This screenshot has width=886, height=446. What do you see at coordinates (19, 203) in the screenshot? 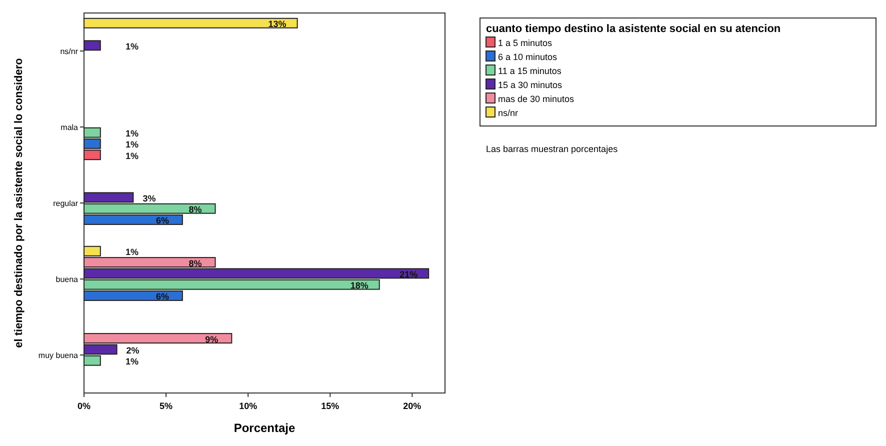
I see `y-axis-title: el tiempo destinado por la asistente social lo considero` at bounding box center [19, 203].